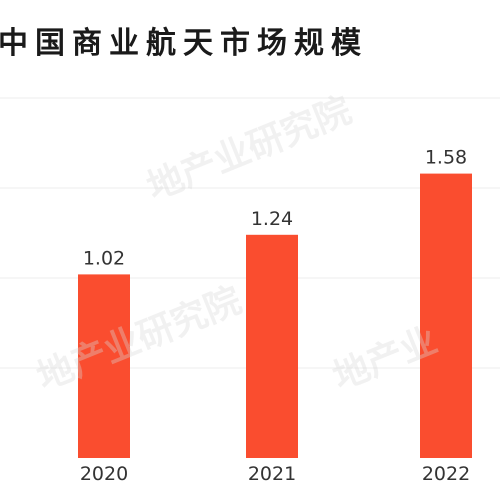 This screenshot has width=500, height=500. What do you see at coordinates (446, 315) in the screenshot?
I see `bar-2022` at bounding box center [446, 315].